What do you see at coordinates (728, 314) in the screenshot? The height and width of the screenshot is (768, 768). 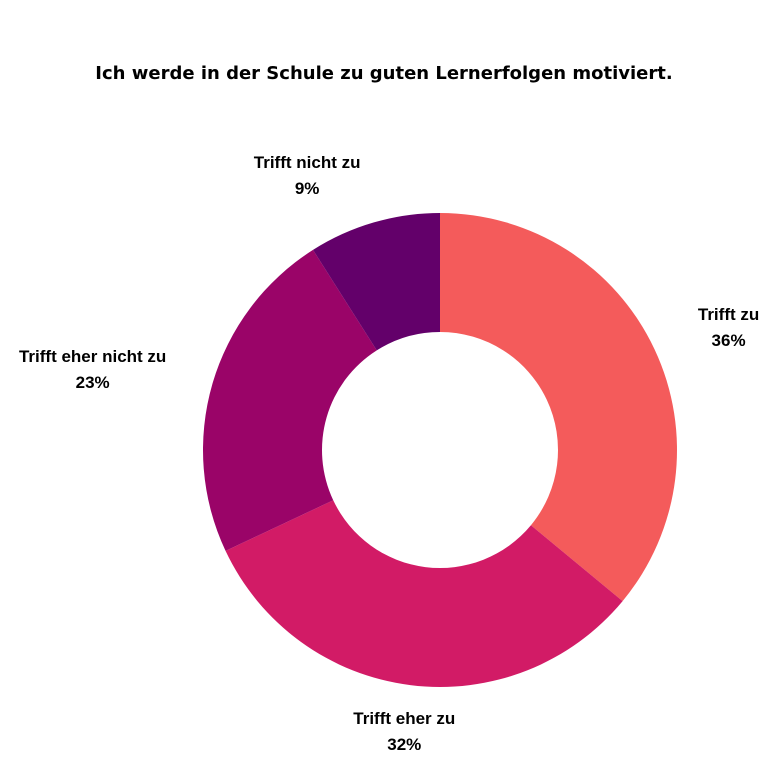 I see `slice-label: Trifft zu` at bounding box center [728, 314].